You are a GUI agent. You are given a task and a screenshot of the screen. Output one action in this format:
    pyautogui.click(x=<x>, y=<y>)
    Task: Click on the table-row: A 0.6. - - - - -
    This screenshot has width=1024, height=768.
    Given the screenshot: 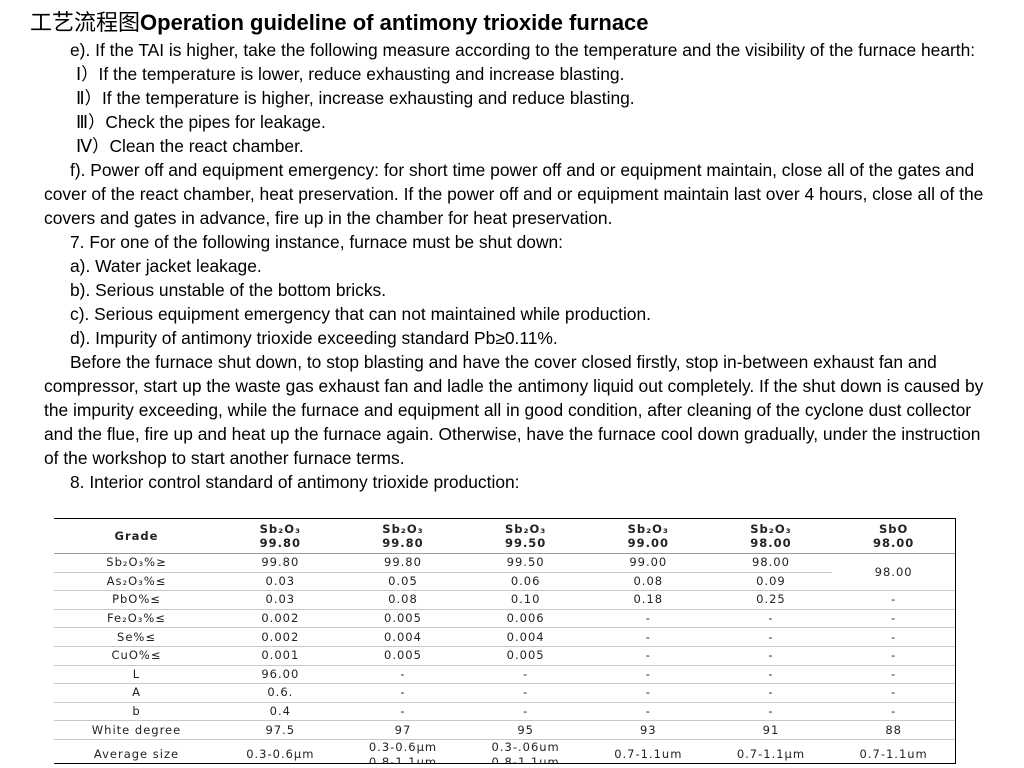 What is the action you would take?
    pyautogui.click(x=504, y=693)
    